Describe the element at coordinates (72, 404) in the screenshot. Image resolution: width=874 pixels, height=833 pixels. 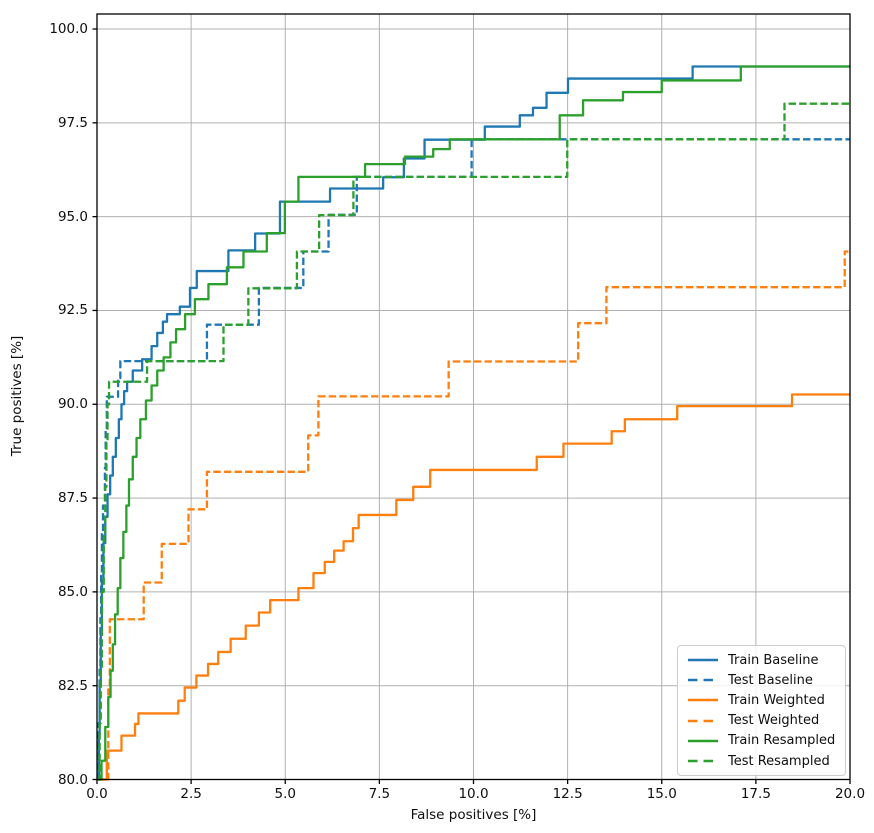
I see `y-tick-label: 90.0` at that location.